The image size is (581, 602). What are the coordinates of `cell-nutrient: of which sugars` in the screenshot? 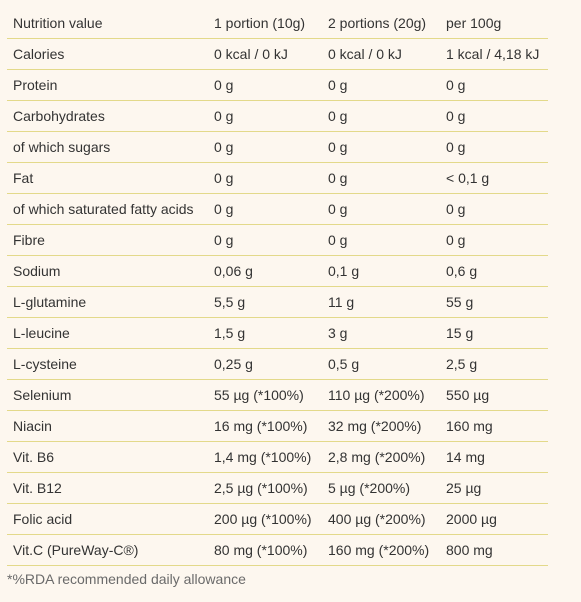 It's located at (107, 147).